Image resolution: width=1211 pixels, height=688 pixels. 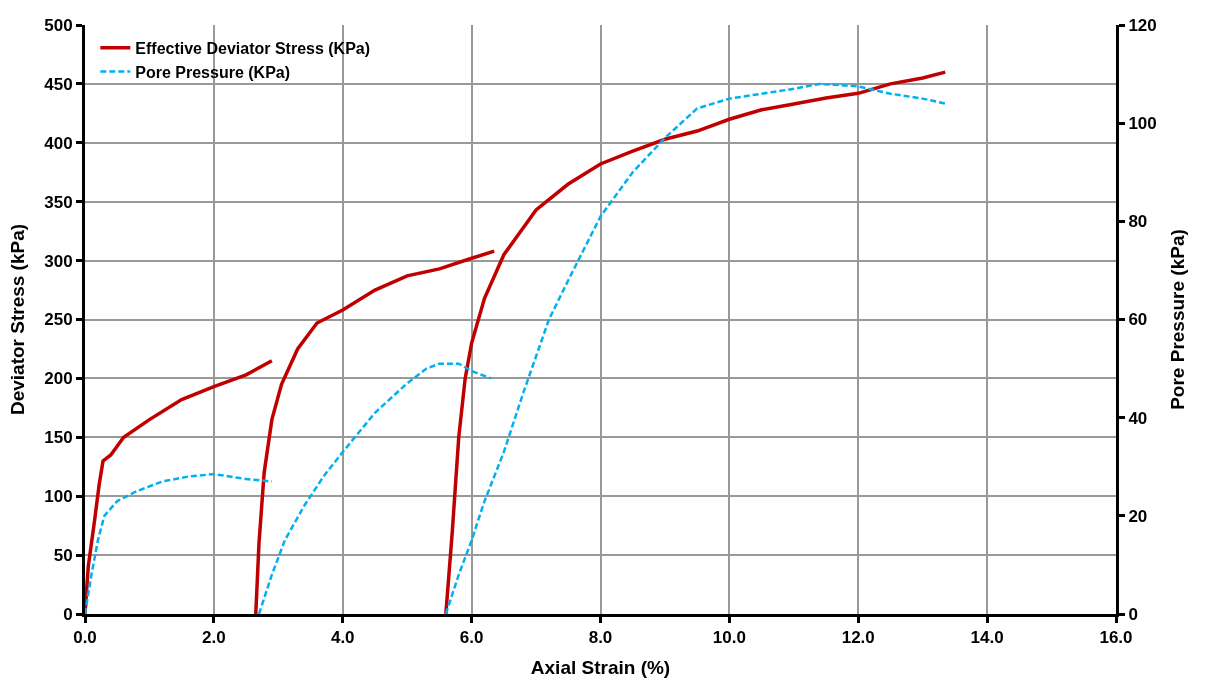 I want to click on y-axis-title: Deviator Stress (kPa), so click(x=18, y=319).